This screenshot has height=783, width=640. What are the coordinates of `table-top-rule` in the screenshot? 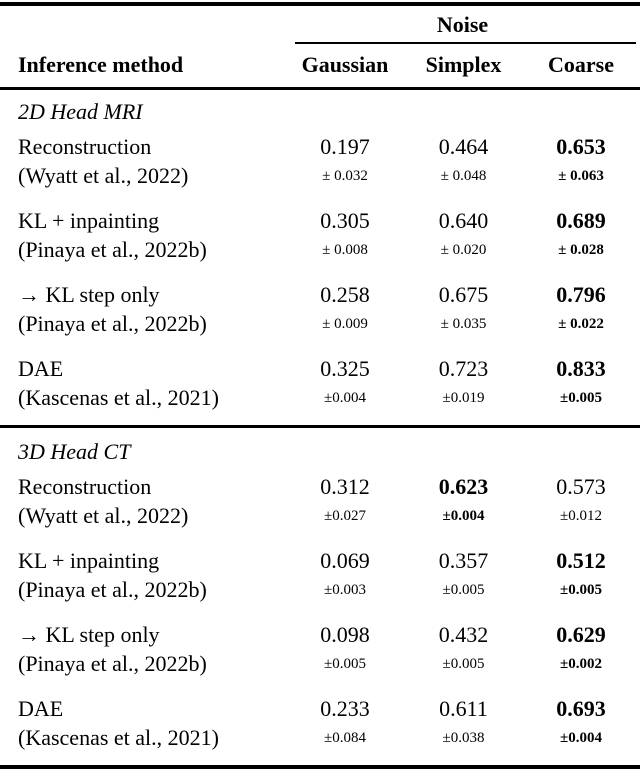 It's located at (320, 4).